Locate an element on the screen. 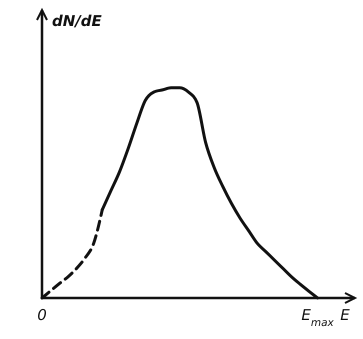 The width and height of the screenshot is (363, 339). x-axis-title: E is located at coordinates (345, 315).